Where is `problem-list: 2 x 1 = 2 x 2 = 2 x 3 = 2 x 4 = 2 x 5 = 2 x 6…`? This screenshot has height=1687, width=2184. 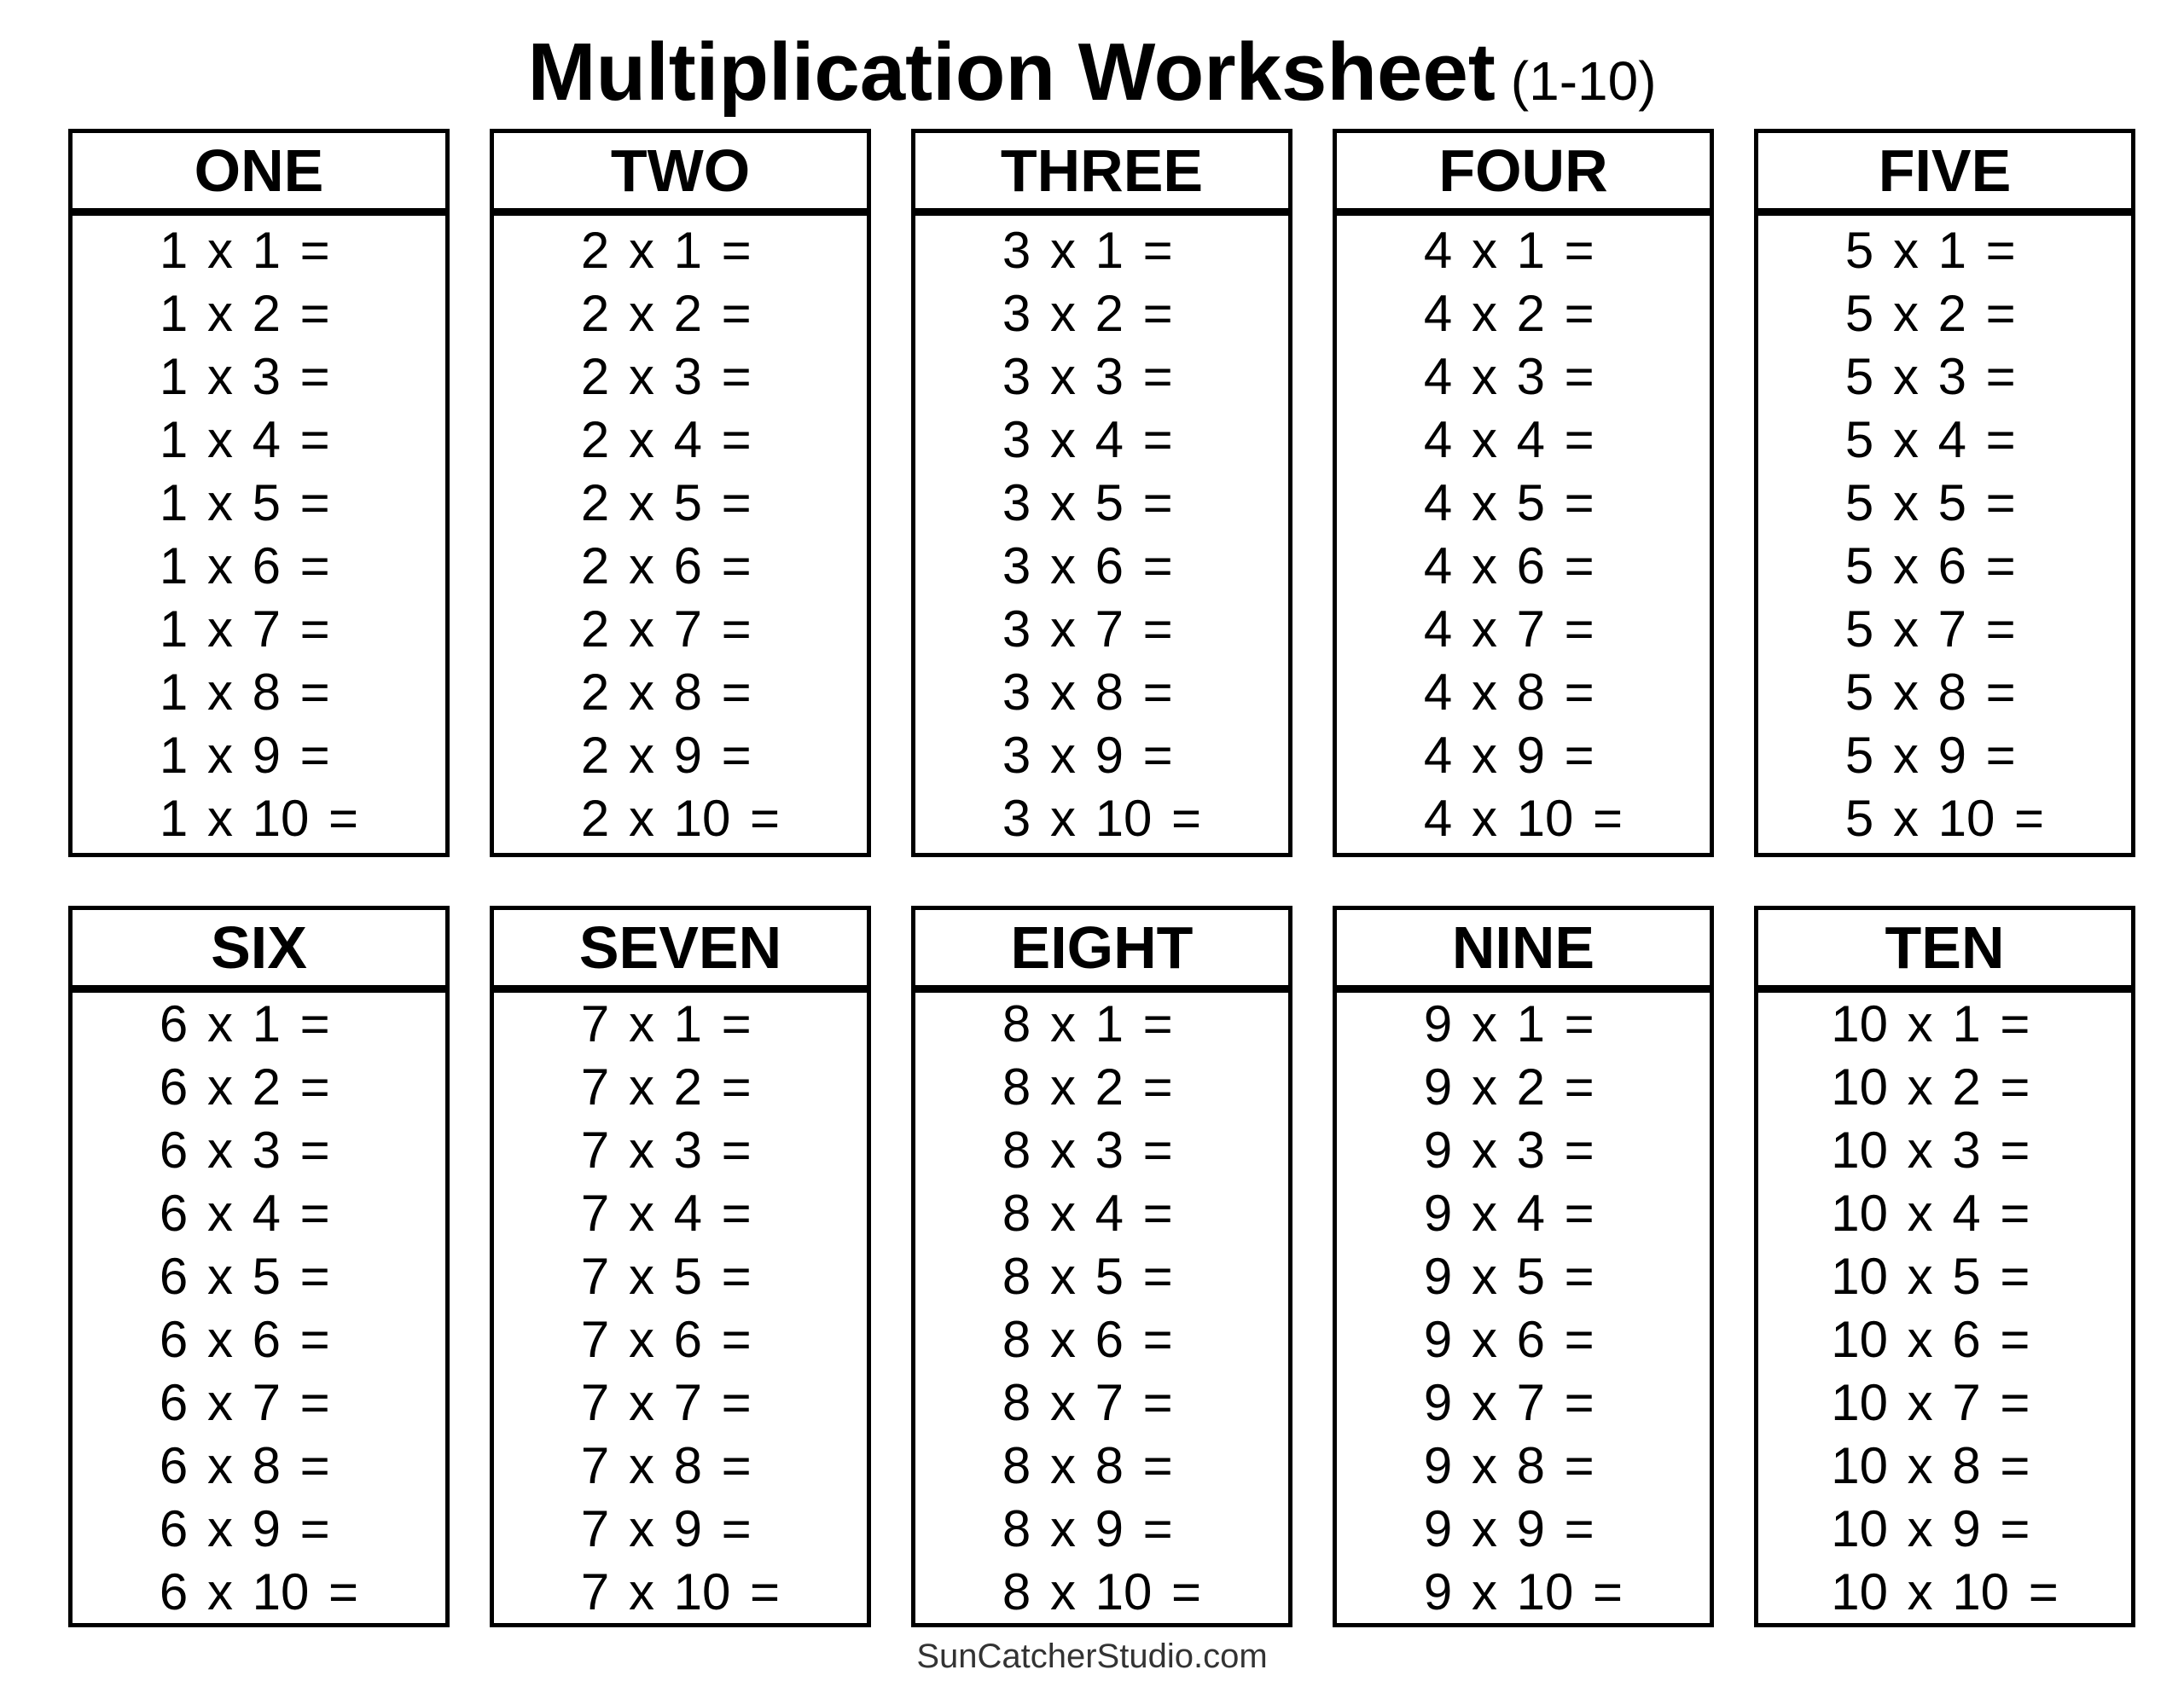 problem-list: 2 x 1 = 2 x 2 = 2 x 3 = 2 x 4 = 2 x 5 = 2 x 6… is located at coordinates (680, 534).